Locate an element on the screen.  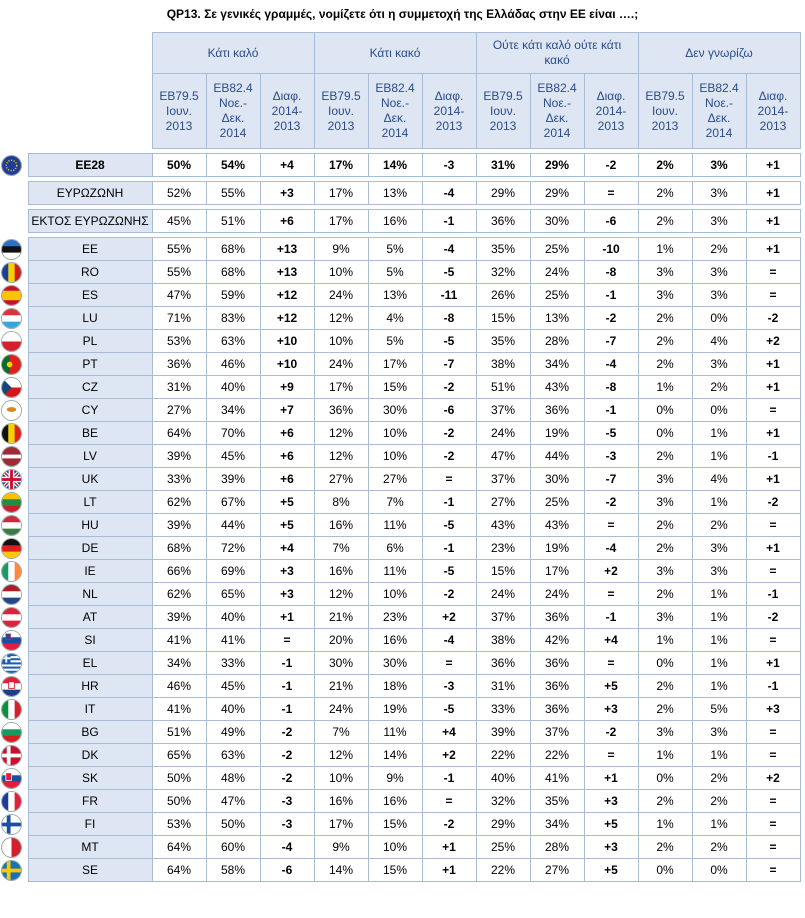
croatia-flag-icon is located at coordinates (11, 686).